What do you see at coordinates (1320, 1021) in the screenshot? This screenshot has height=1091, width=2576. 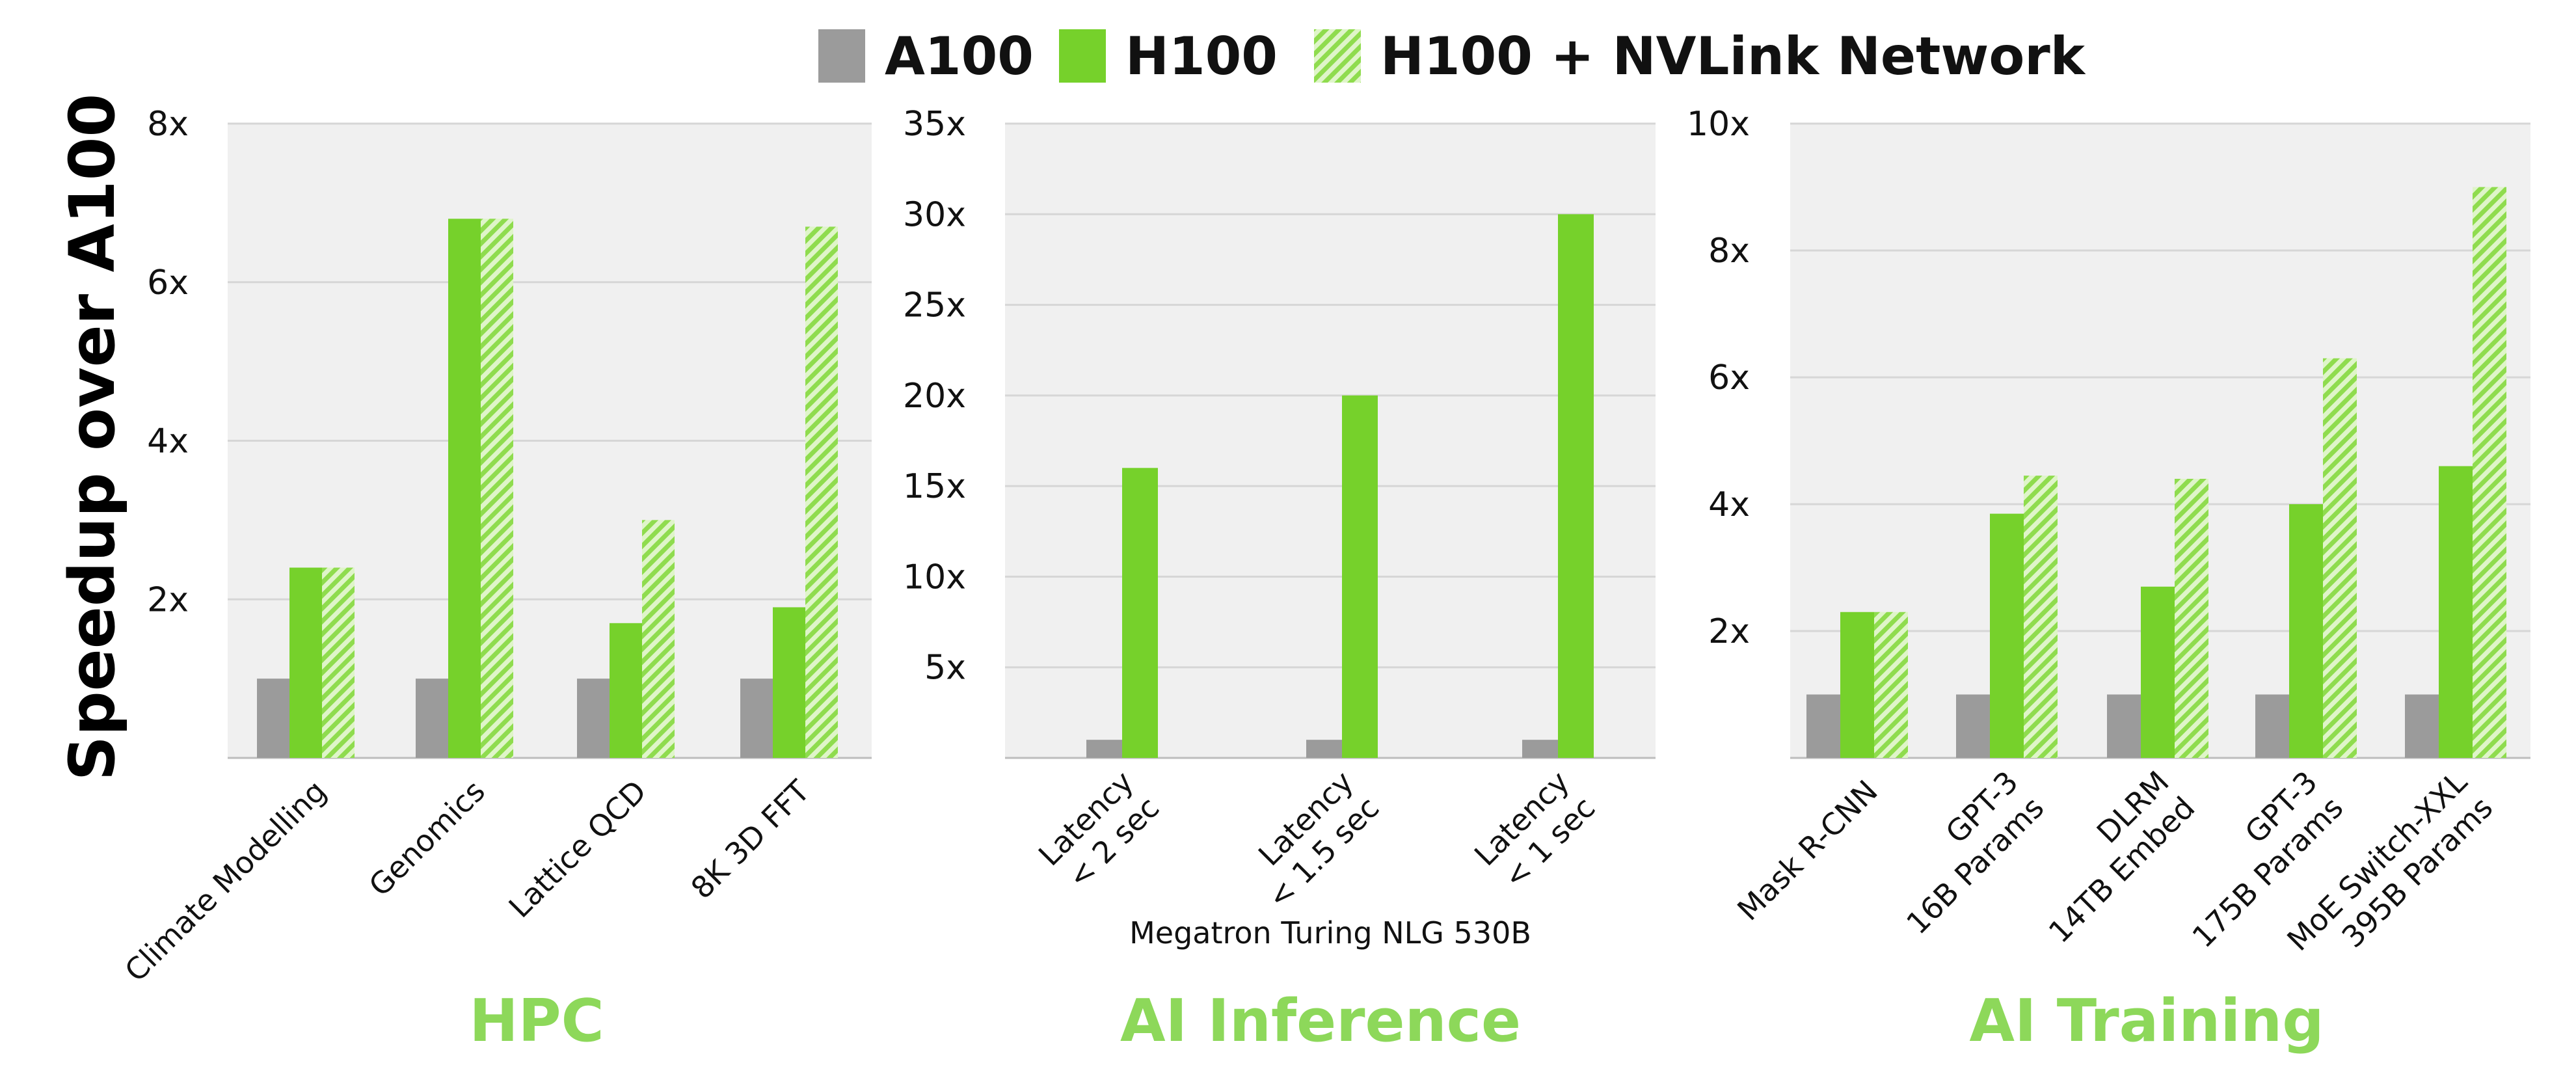 I see `group-title: AI Inference` at bounding box center [1320, 1021].